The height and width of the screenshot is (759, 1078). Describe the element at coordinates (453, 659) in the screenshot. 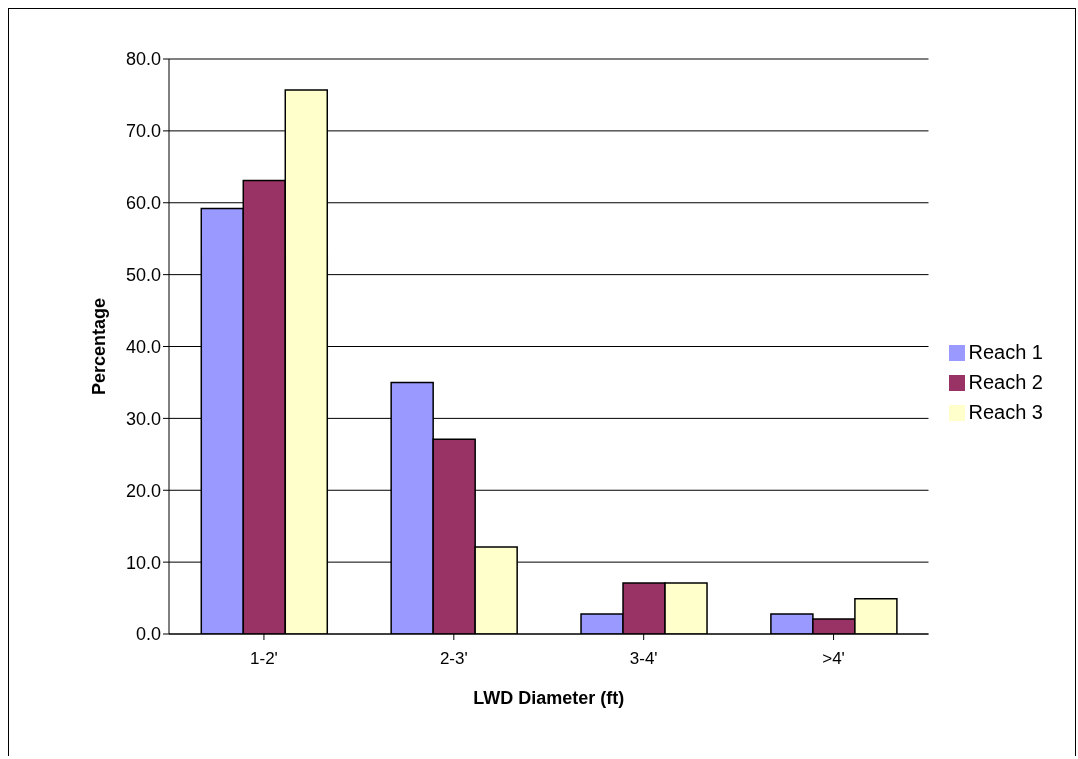

I see `x-tick-label: 2-3'` at that location.